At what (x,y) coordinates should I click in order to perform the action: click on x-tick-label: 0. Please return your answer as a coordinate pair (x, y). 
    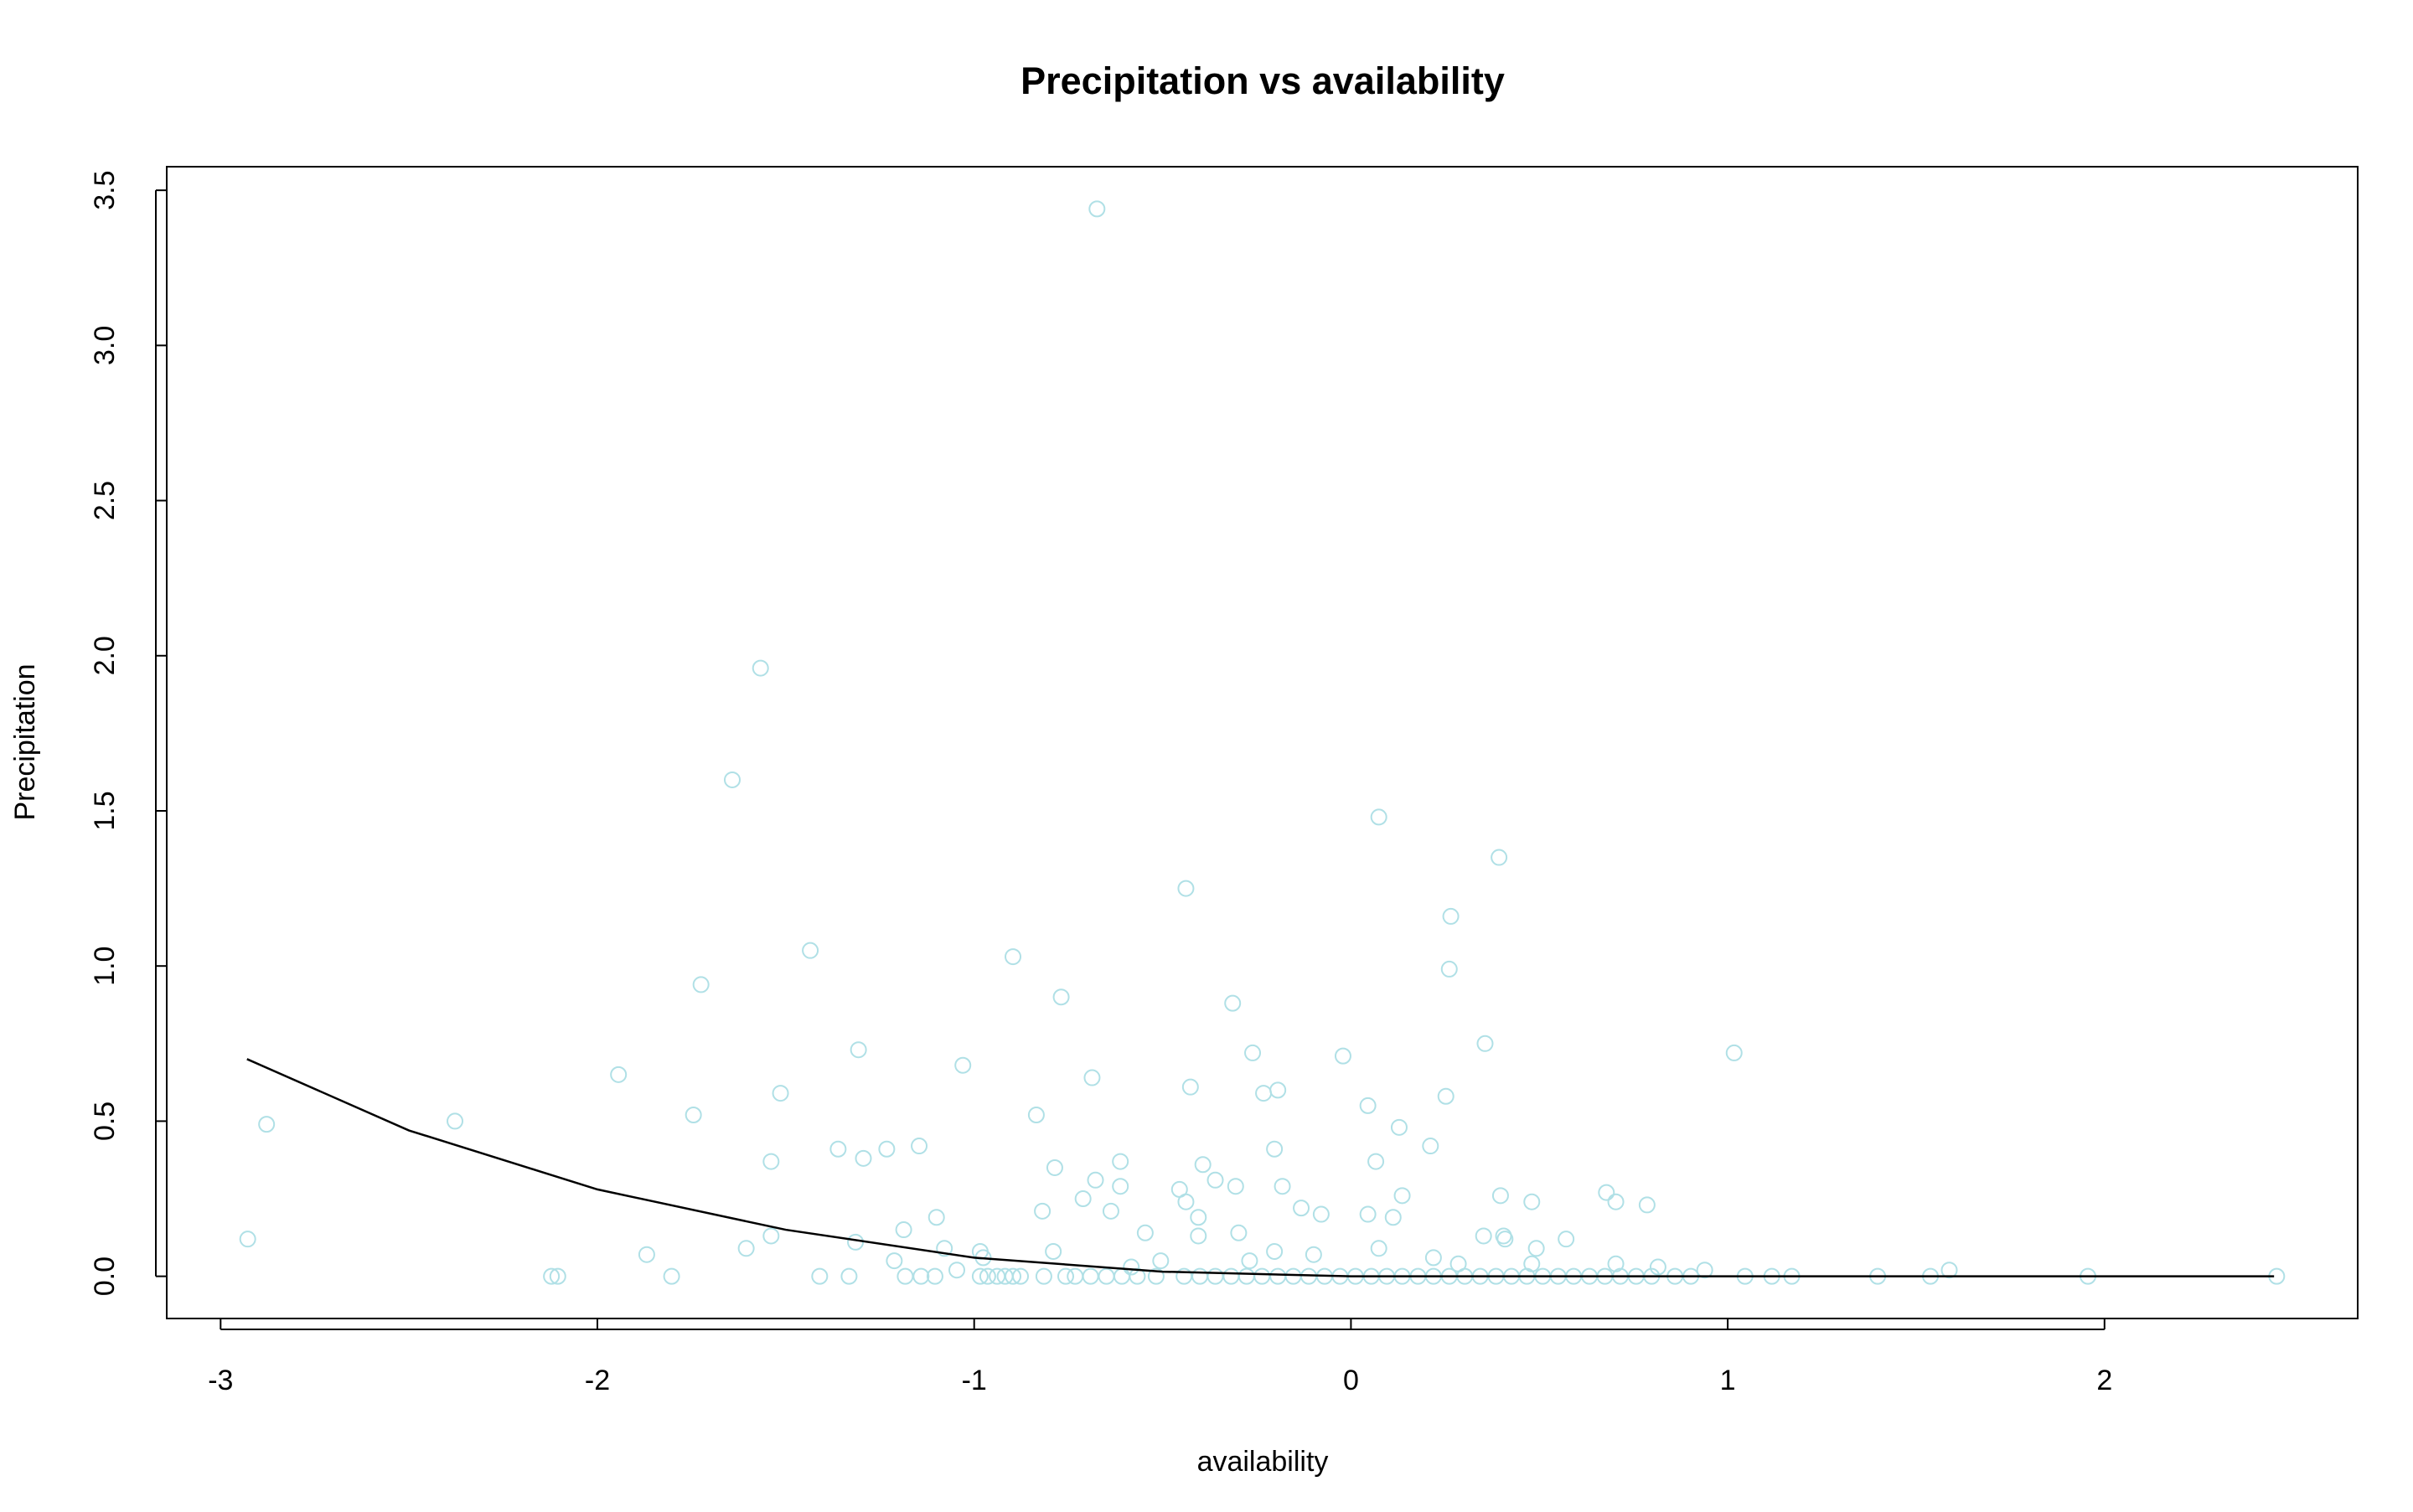
    Looking at the image, I should click on (1351, 1380).